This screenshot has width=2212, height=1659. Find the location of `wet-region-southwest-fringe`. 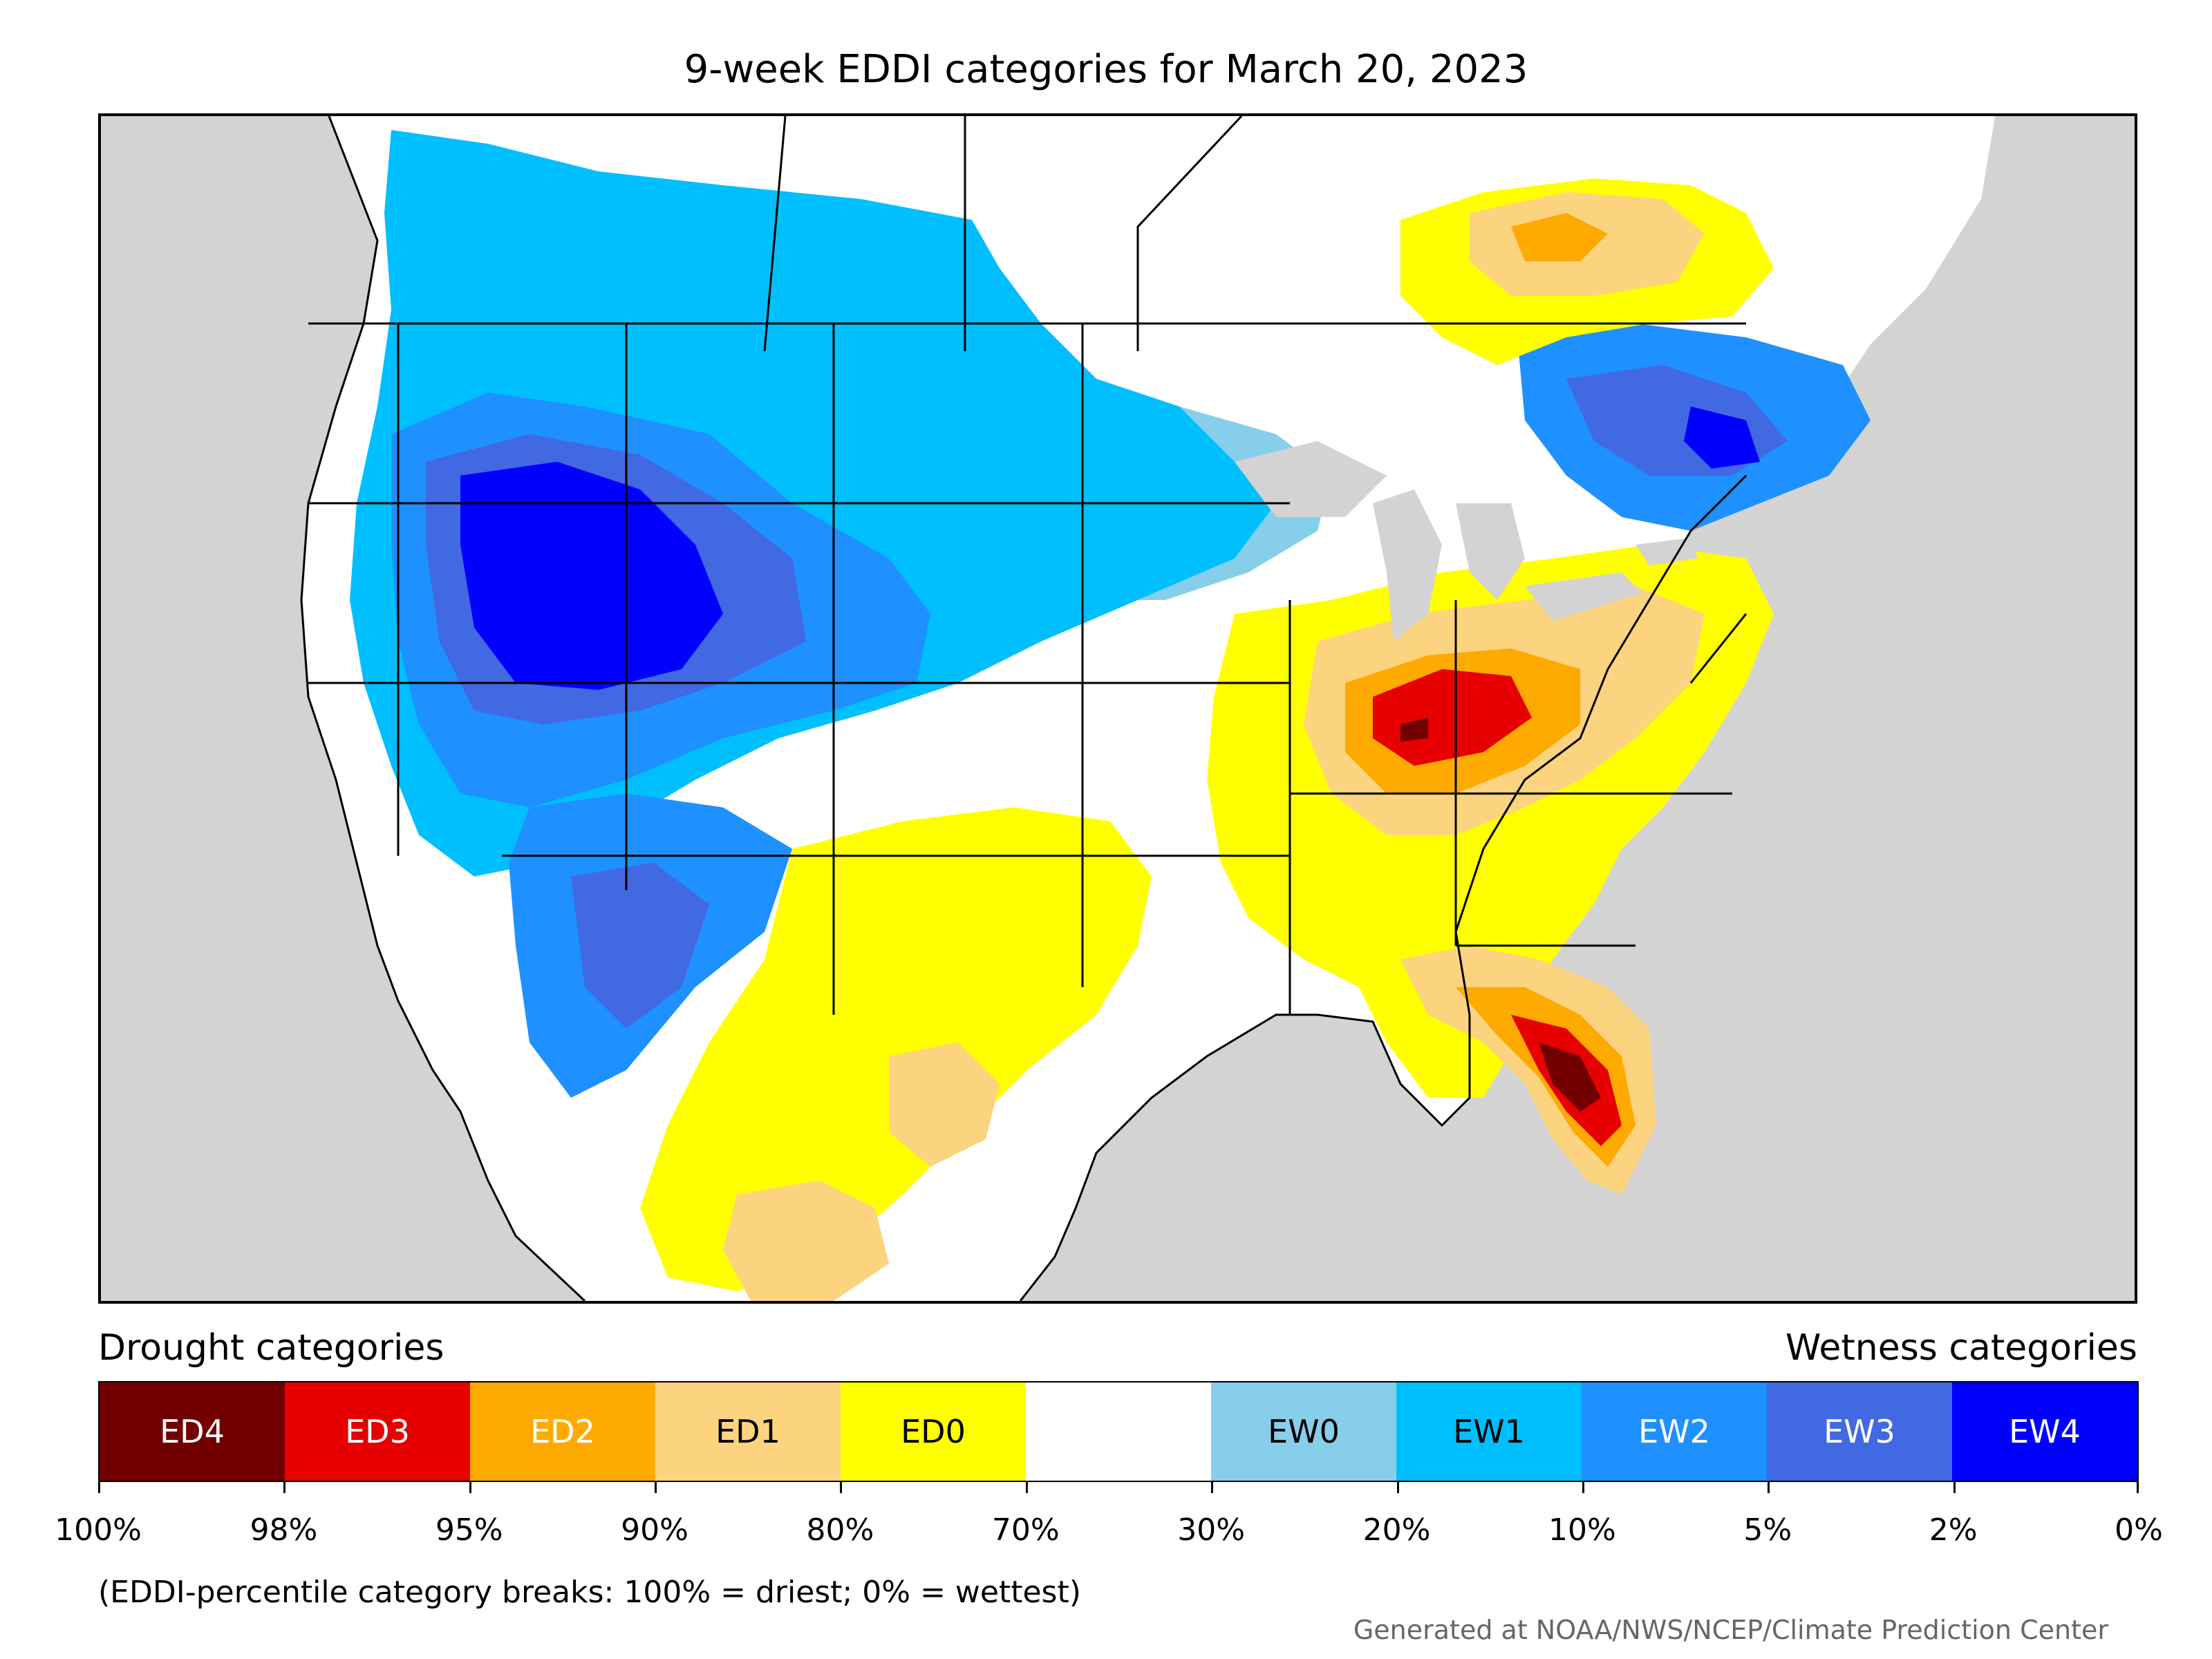

wet-region-southwest-fringe is located at coordinates (640, 946).